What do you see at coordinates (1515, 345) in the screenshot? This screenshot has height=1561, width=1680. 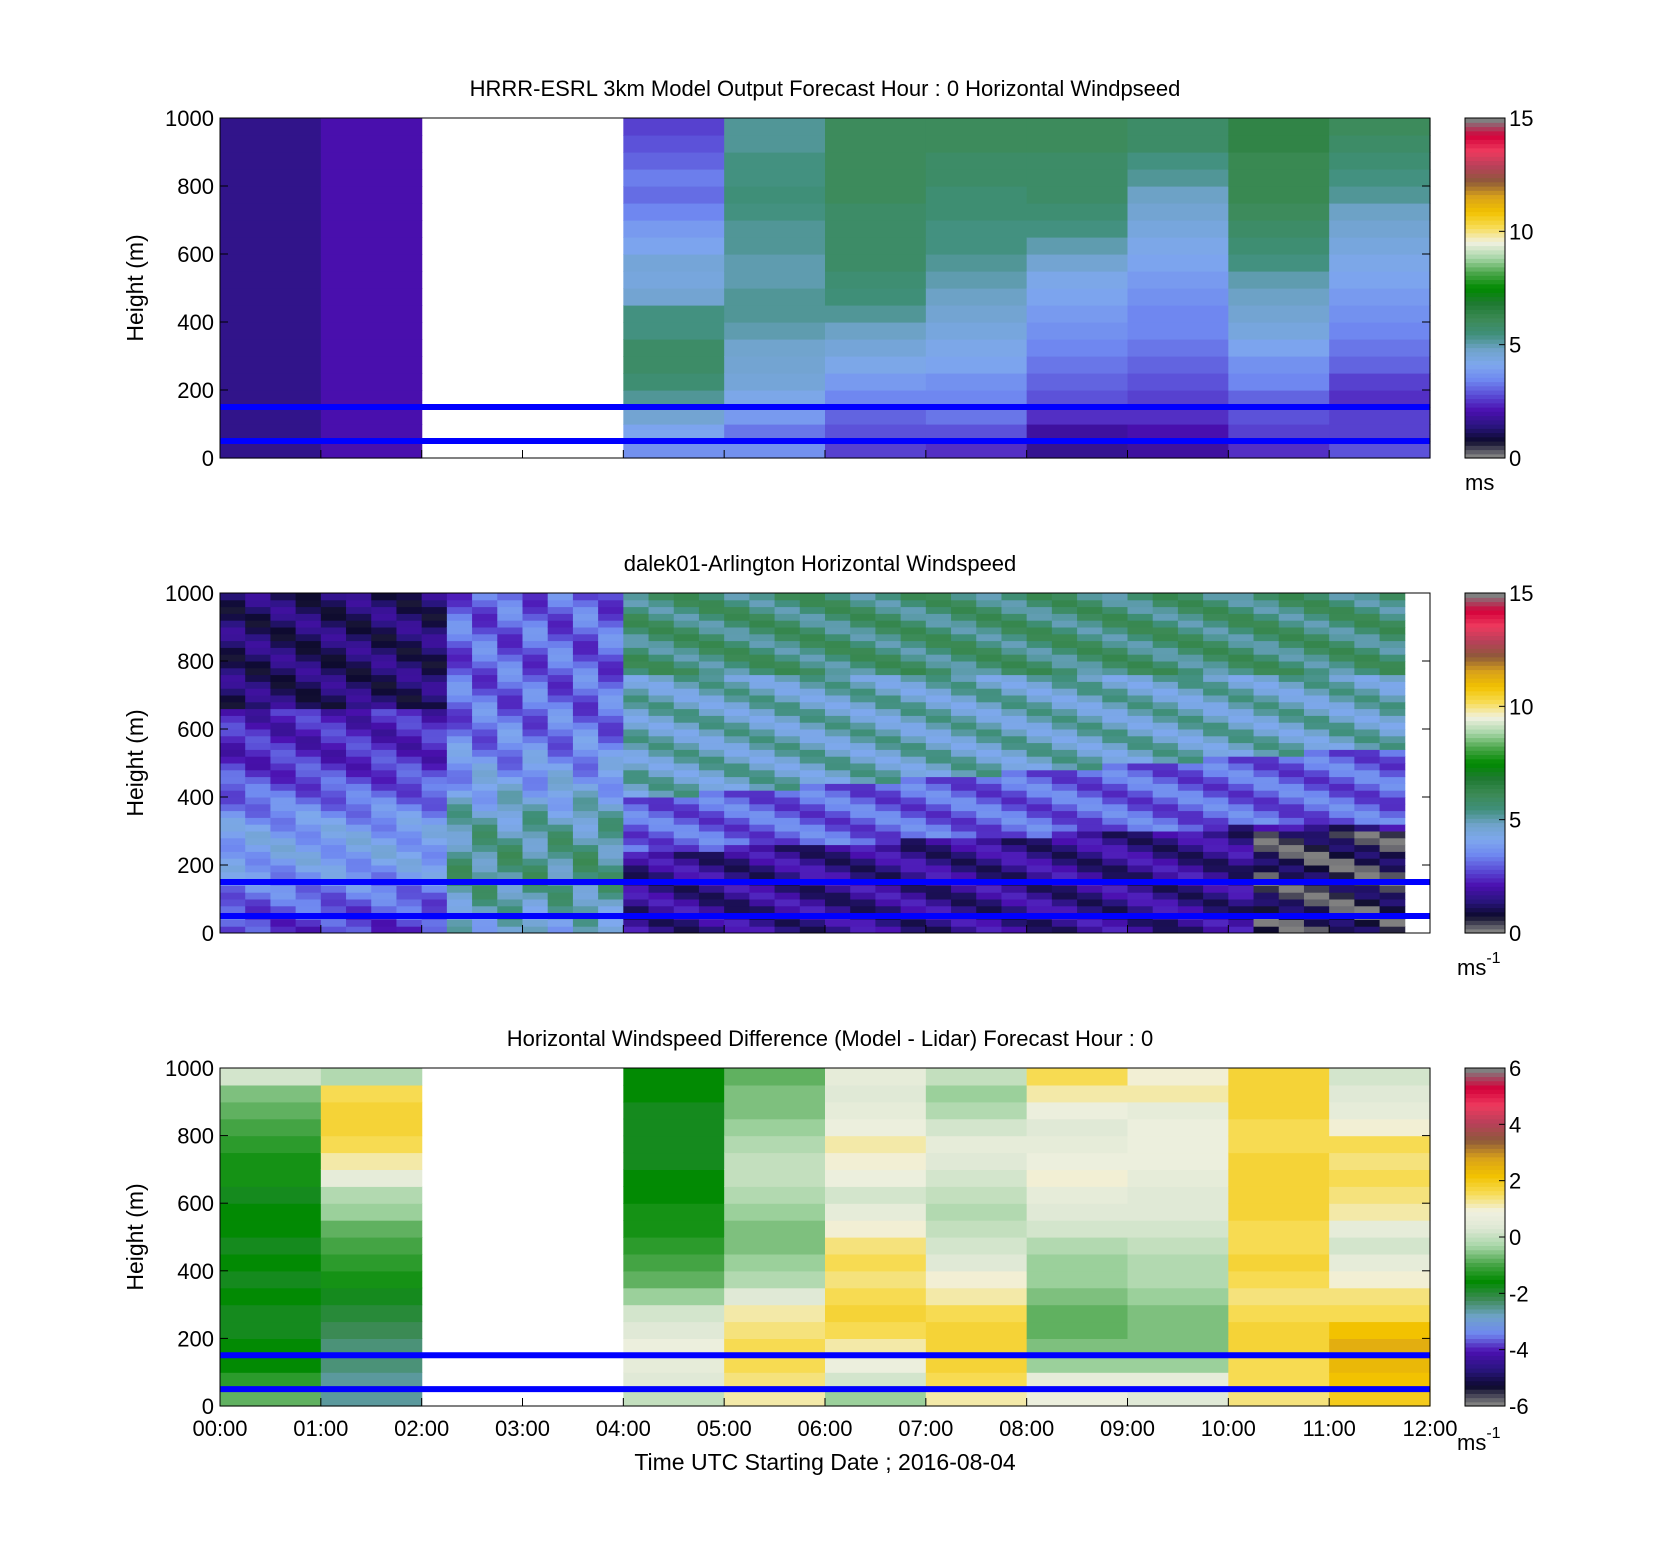 I see `colorbar-tick-label: 5` at bounding box center [1515, 345].